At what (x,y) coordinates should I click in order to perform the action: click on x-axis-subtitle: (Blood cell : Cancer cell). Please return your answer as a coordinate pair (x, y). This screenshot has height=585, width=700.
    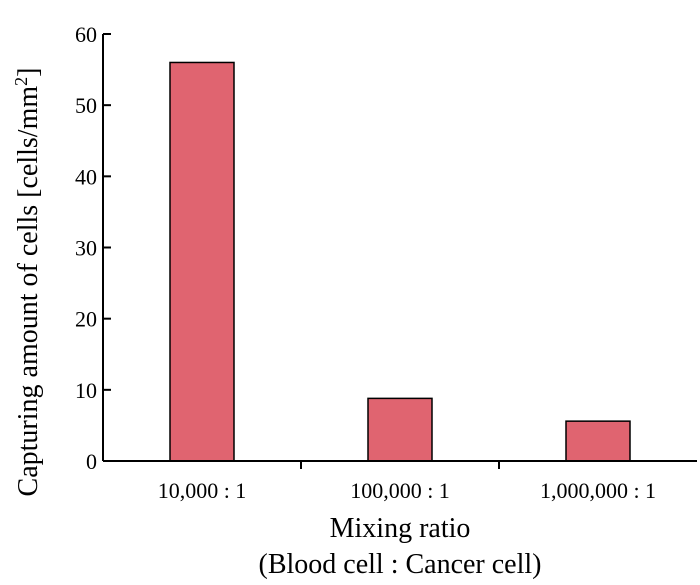
    Looking at the image, I should click on (400, 564).